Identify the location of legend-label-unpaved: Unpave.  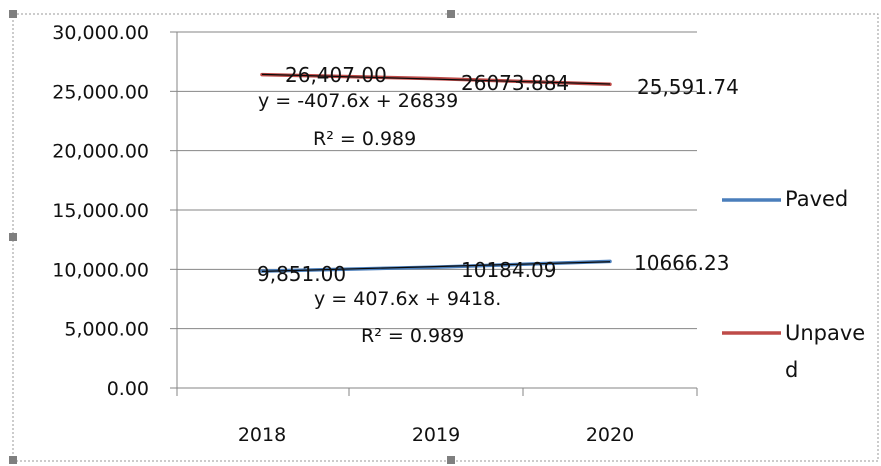
(825, 333).